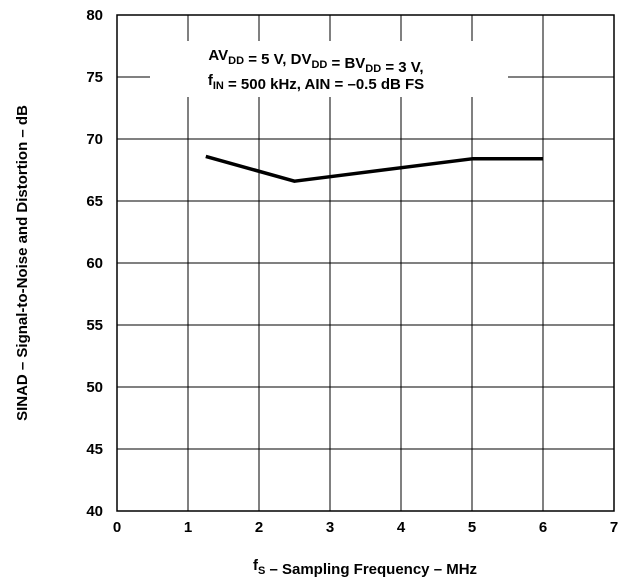 The width and height of the screenshot is (623, 582). I want to click on text-run: AV, so click(218, 55).